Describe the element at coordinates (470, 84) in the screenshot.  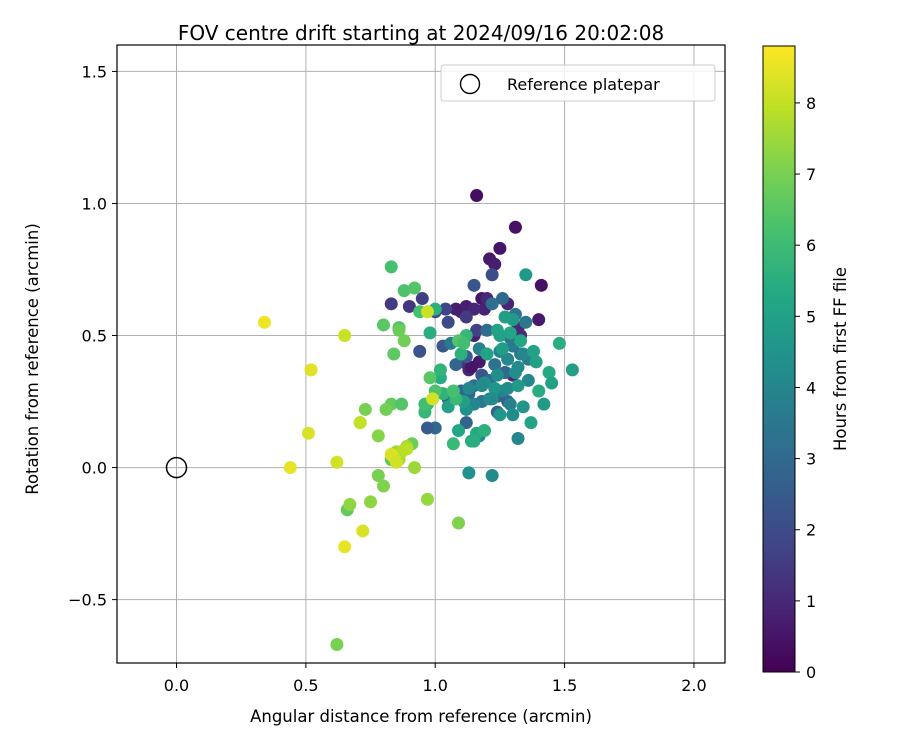
I see `legend-marker` at that location.